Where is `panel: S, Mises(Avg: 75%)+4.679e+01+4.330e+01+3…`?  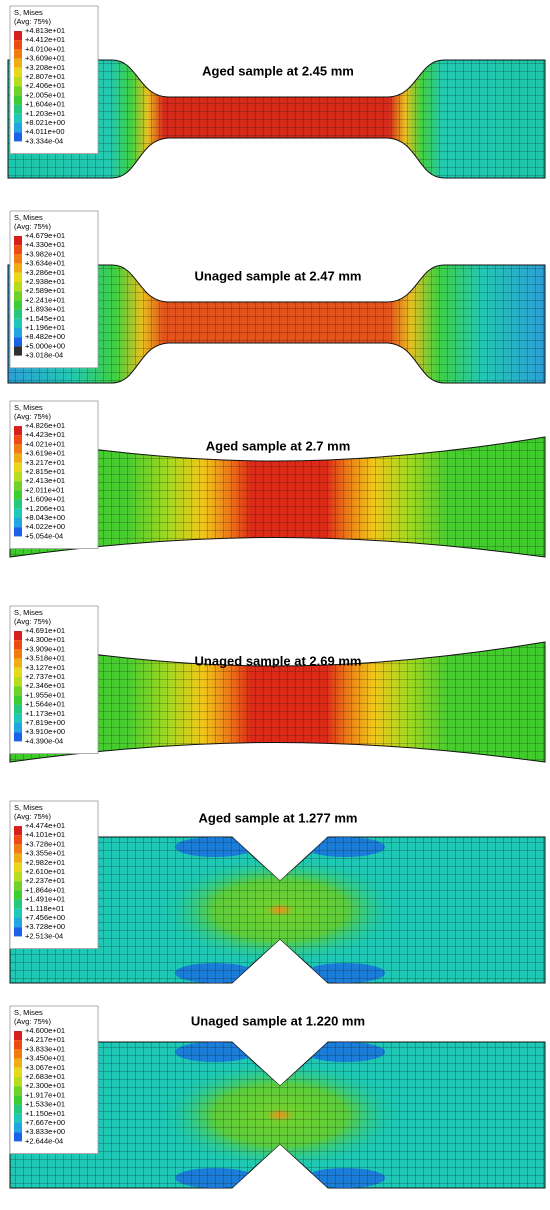
panel: S, Mises(Avg: 75%)+4.679e+01+4.330e+01+3… is located at coordinates (276, 297).